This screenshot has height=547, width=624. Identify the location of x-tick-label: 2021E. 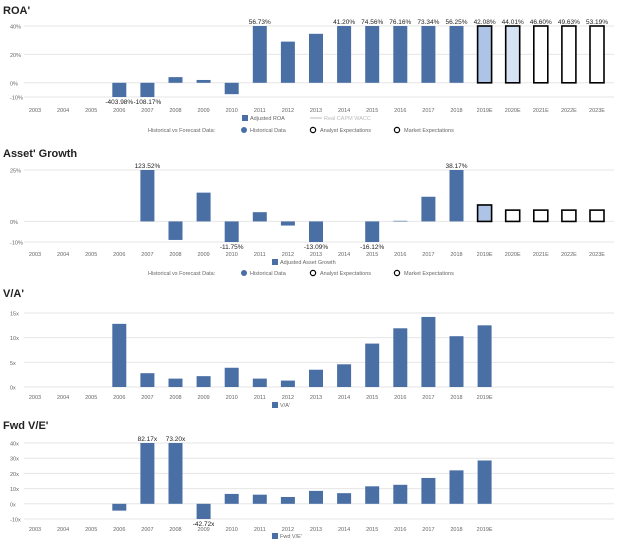
(541, 111).